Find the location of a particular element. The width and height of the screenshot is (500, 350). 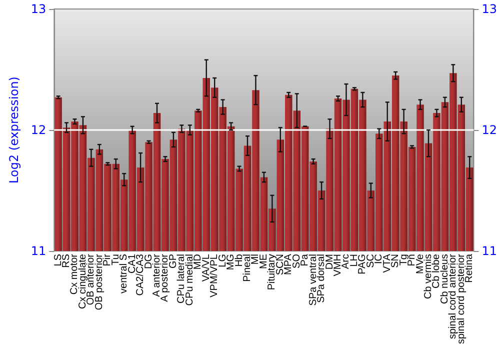

y-tick-label: 11 is located at coordinates (38, 251).